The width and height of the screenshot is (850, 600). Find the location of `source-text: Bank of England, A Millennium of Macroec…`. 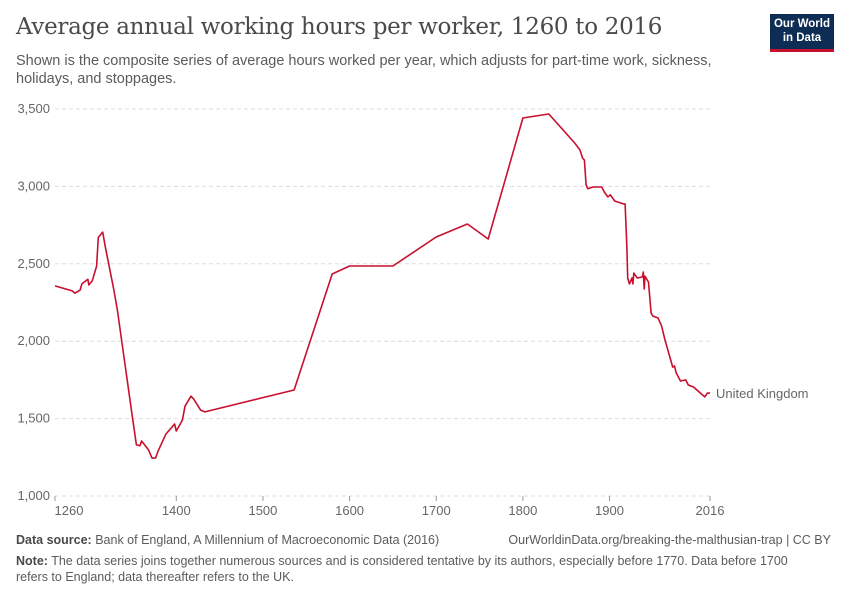

source-text: Bank of England, A Millennium of Macroec… is located at coordinates (267, 540).